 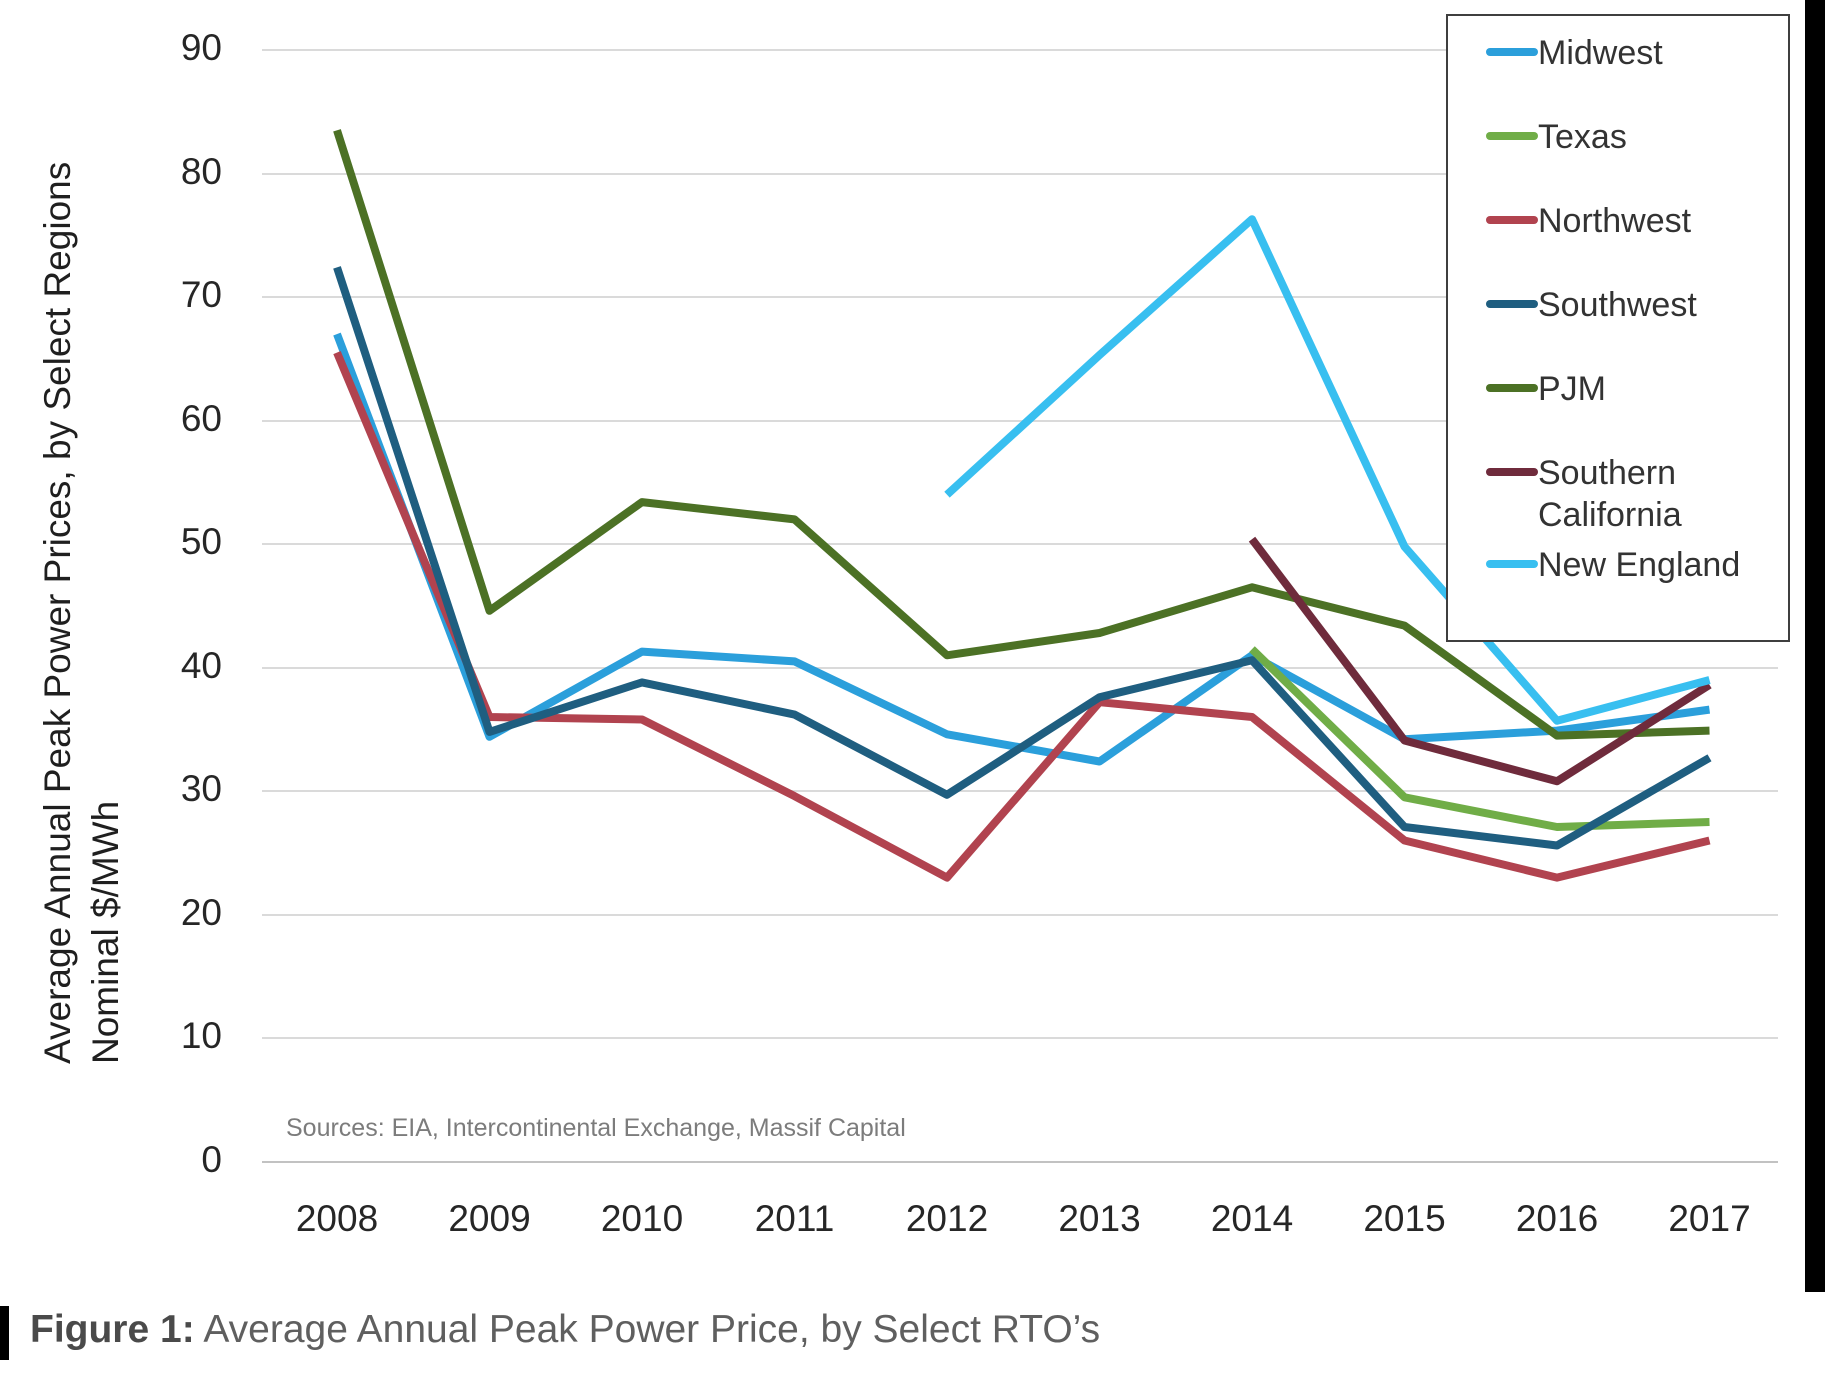 What do you see at coordinates (201, 48) in the screenshot?
I see `y-tick-label: 90` at bounding box center [201, 48].